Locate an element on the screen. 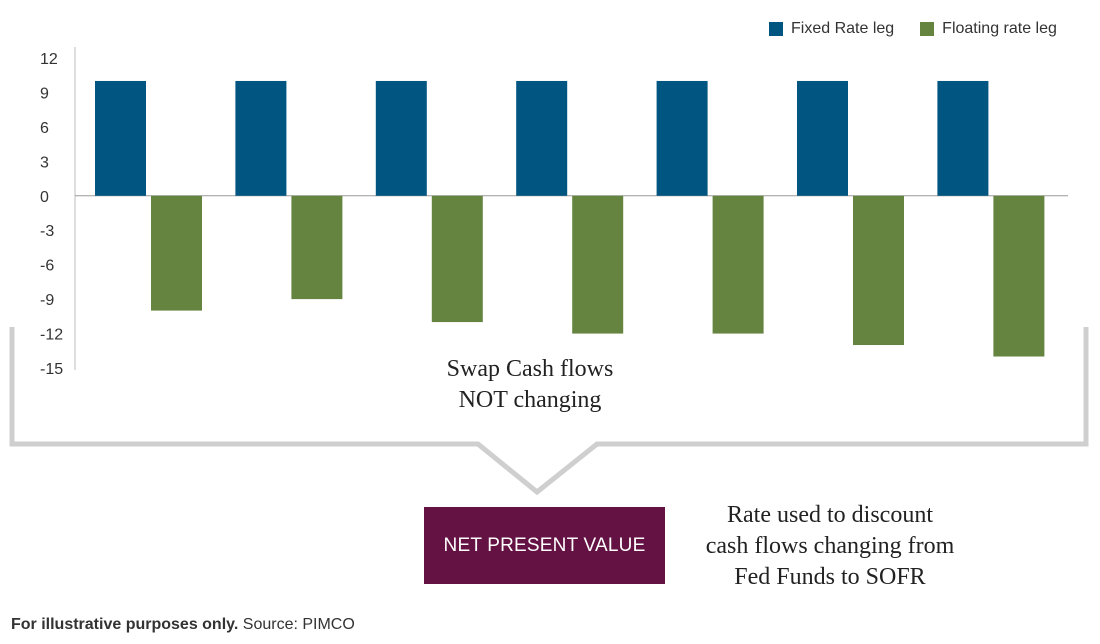 This screenshot has height=644, width=1100. discount-caption-line2: cash flows changing from is located at coordinates (830, 546).